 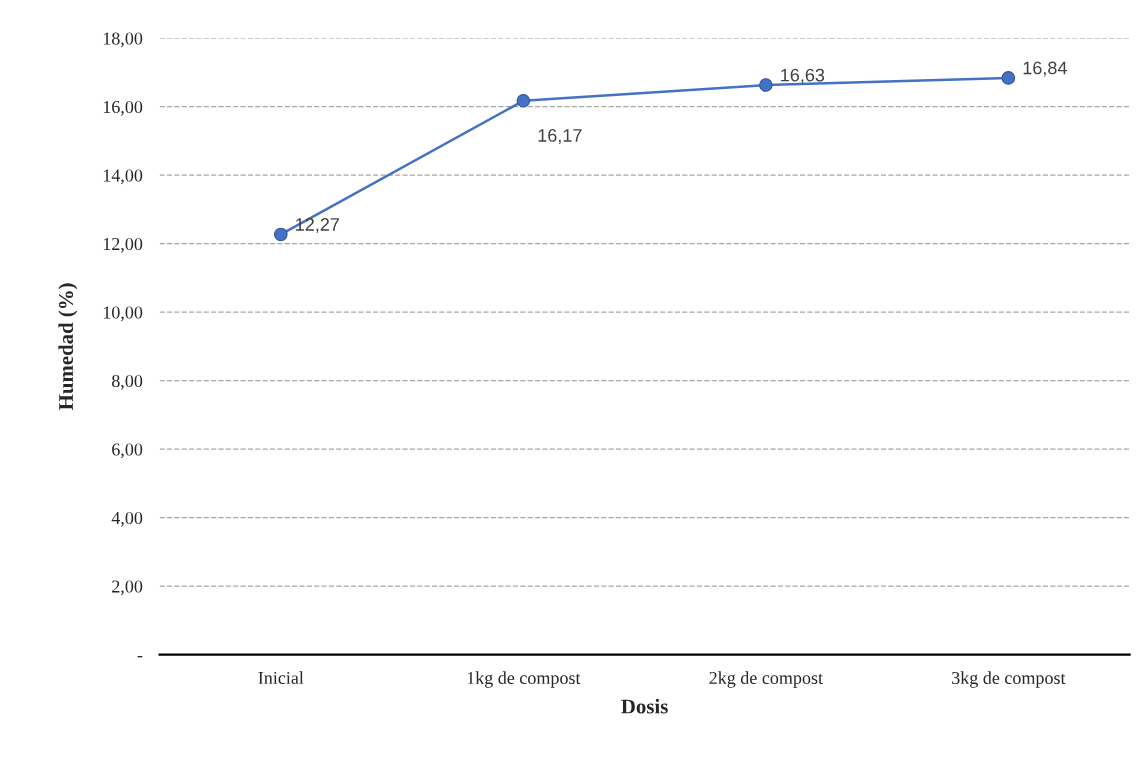 What do you see at coordinates (127, 519) in the screenshot?
I see `y-tick-label: 4,00` at bounding box center [127, 519].